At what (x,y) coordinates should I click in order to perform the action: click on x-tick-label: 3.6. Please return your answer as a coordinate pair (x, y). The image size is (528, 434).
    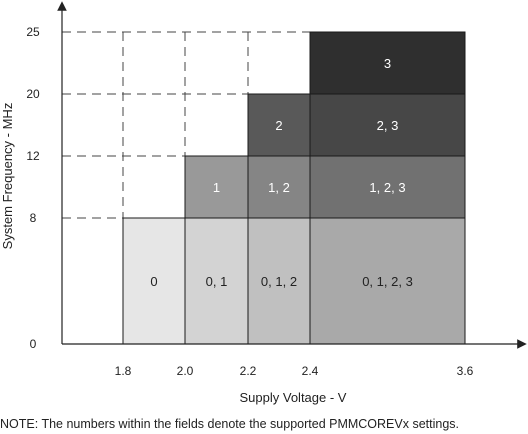
    Looking at the image, I should click on (465, 371).